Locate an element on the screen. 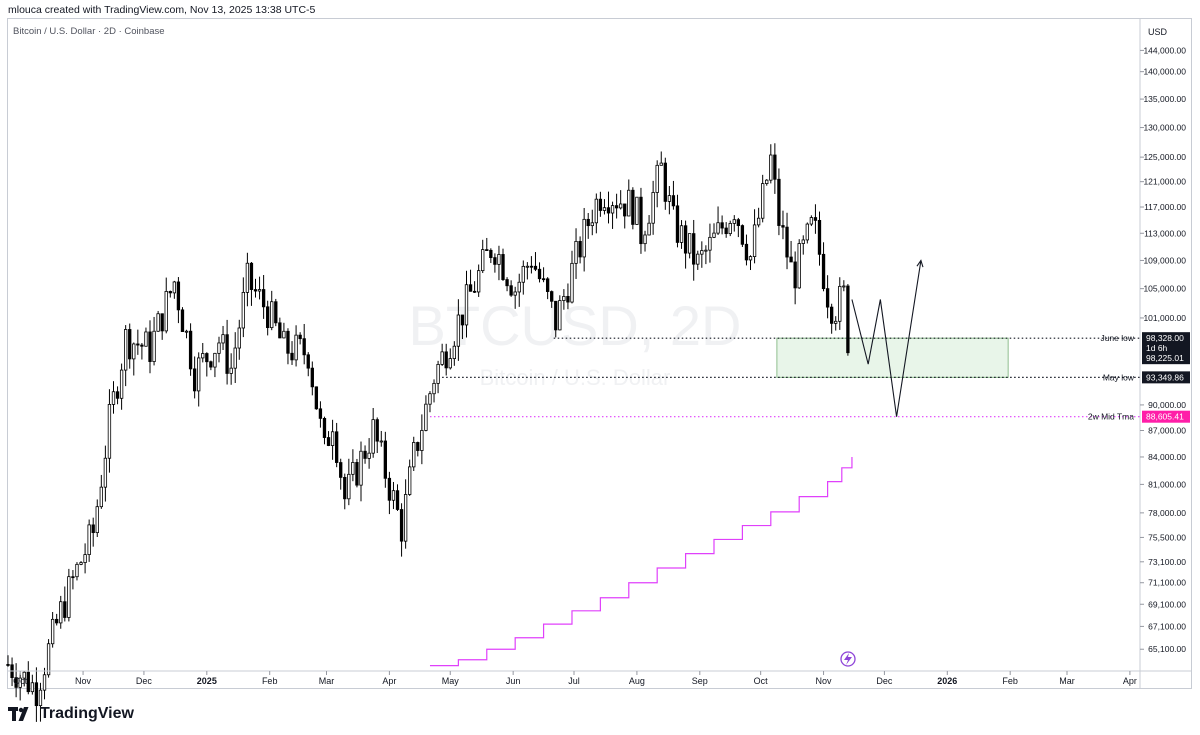 The width and height of the screenshot is (1200, 735). tma-line is located at coordinates (641, 561).